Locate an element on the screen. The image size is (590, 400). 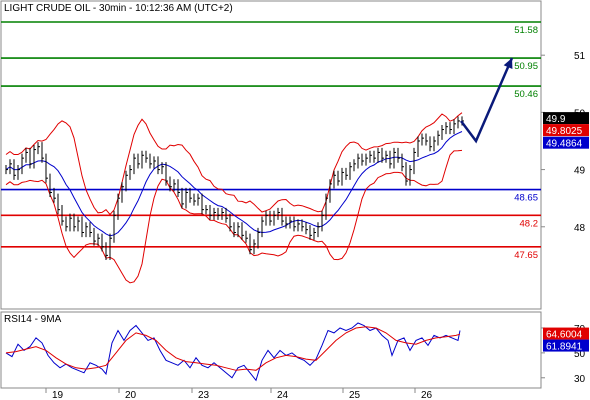
price-tags: 49.949.8025 49.4864 is located at coordinates (566, 131).